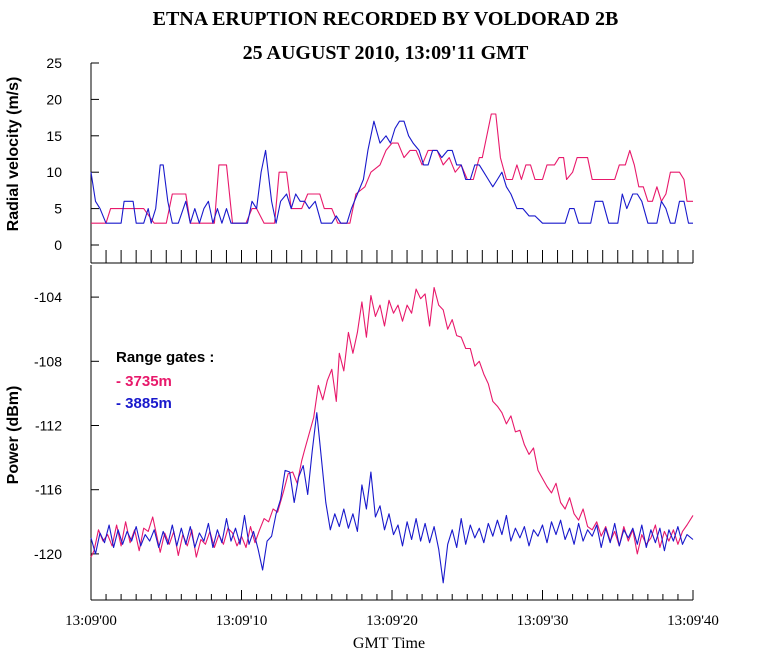 The image size is (771, 654). What do you see at coordinates (144, 403) in the screenshot?
I see `legend-entry-3885m: - 3885m` at bounding box center [144, 403].